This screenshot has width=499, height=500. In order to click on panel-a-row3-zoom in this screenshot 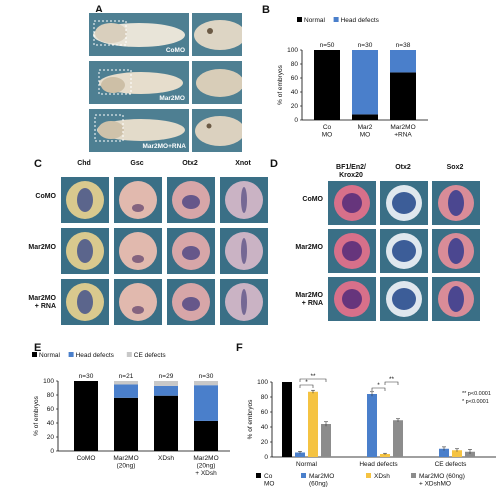, I will do `click(217, 130)`.